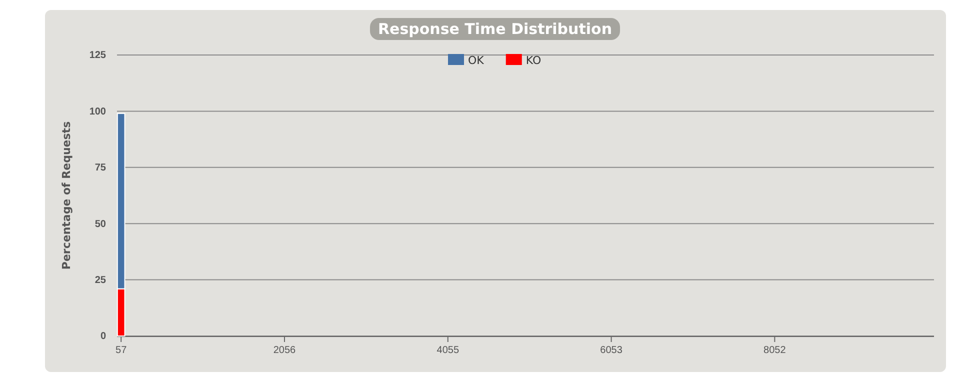 Image resolution: width=968 pixels, height=387 pixels. I want to click on y-tick-label: 0, so click(103, 336).